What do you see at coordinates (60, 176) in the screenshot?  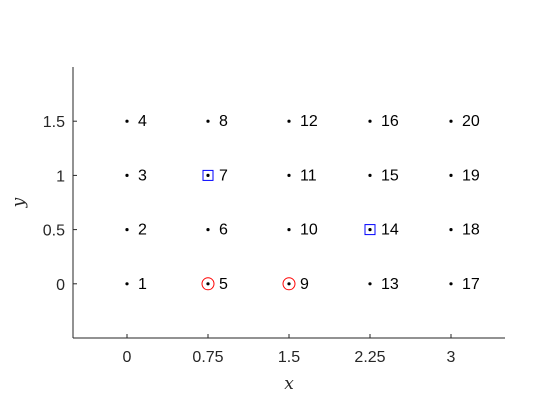 I see `y-tick-label: 1` at bounding box center [60, 176].